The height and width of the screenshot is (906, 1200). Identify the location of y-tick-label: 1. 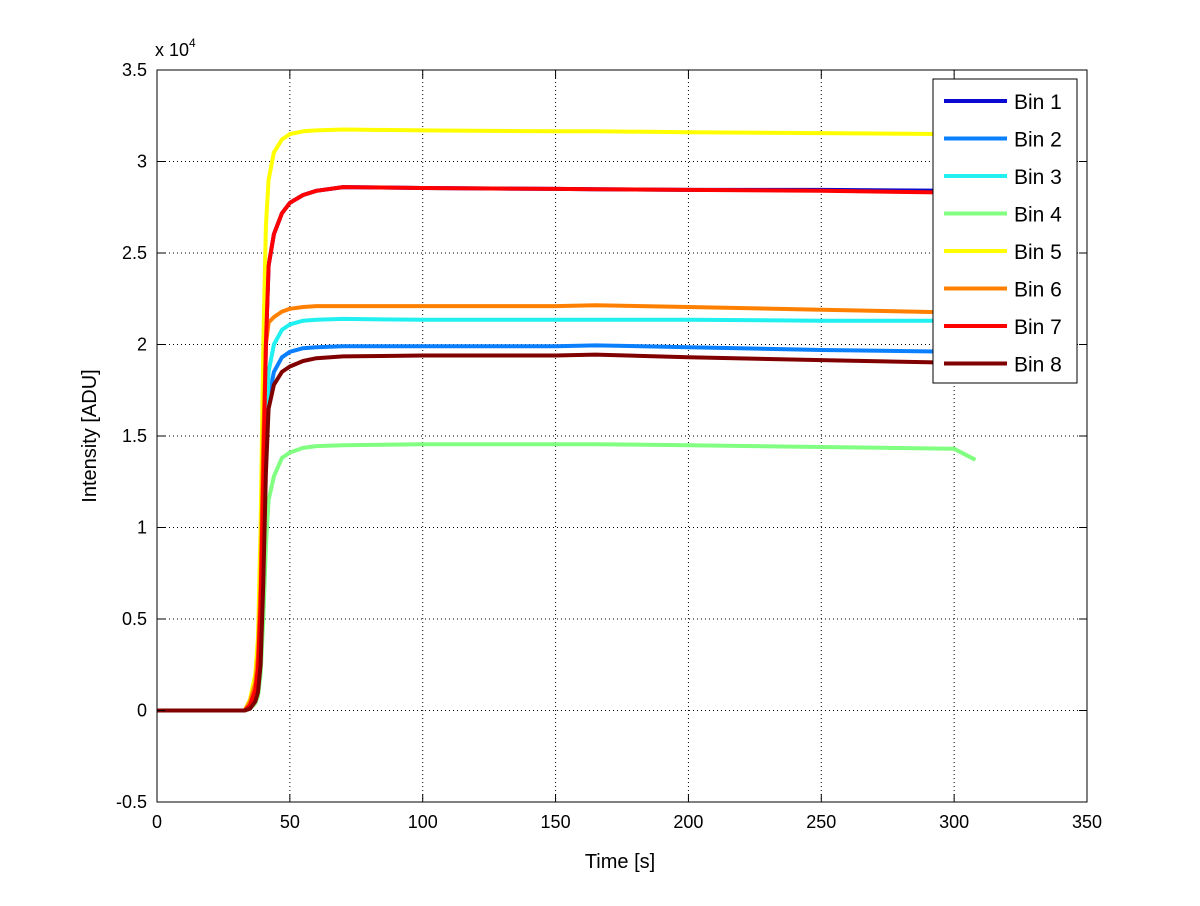
(142, 528).